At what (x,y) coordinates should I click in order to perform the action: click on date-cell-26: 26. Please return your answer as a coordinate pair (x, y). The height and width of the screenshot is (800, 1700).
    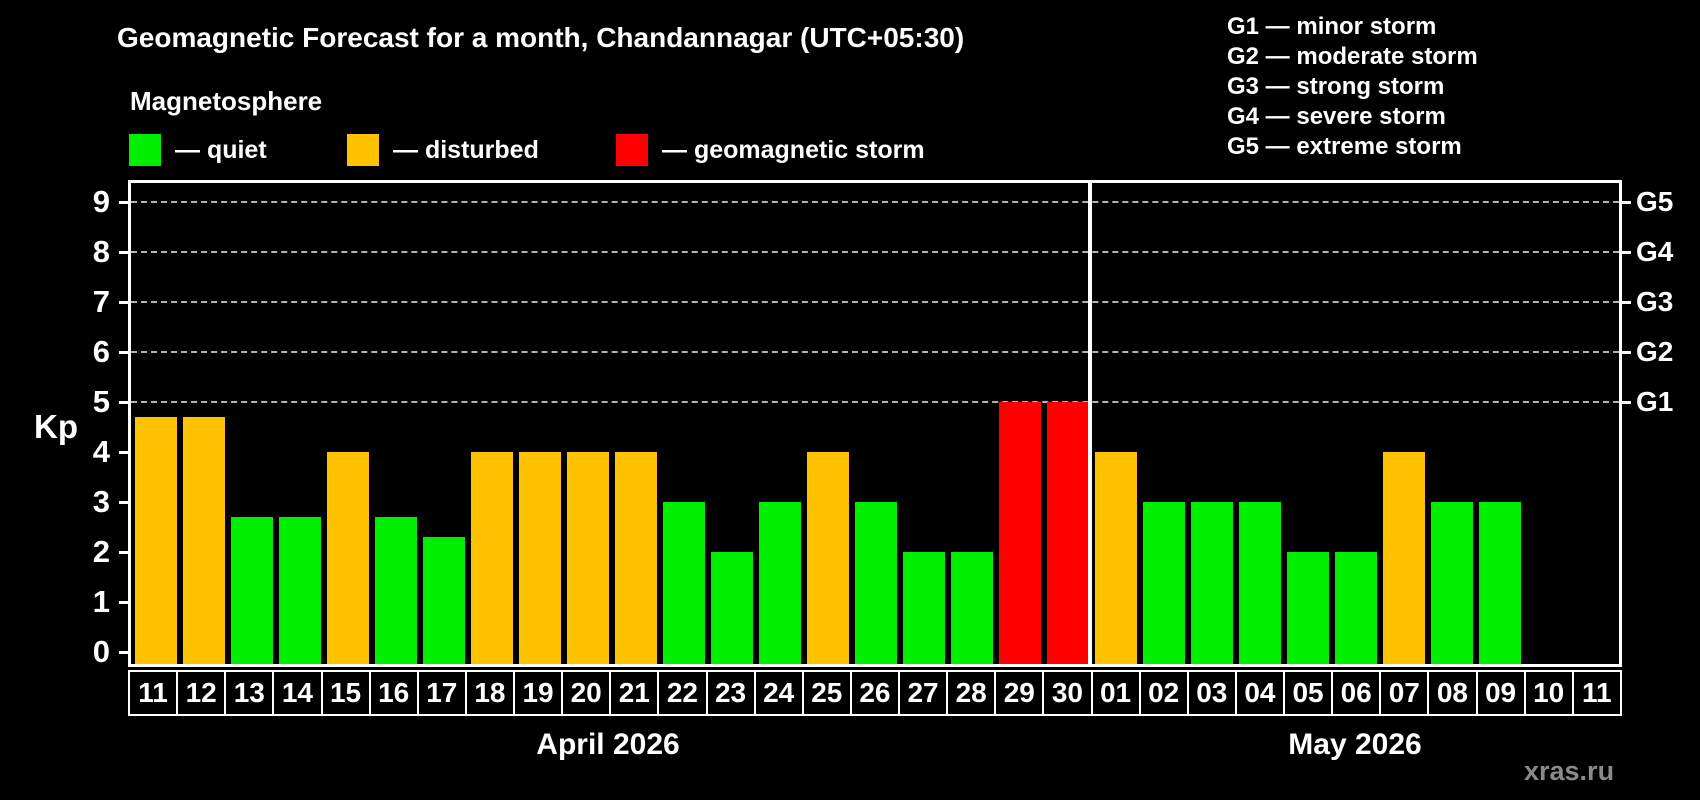
    Looking at the image, I should click on (874, 693).